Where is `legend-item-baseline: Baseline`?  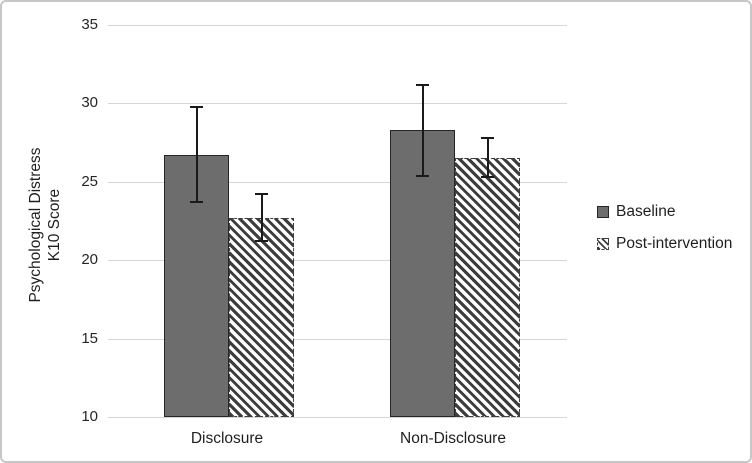
legend-item-baseline: Baseline is located at coordinates (664, 211).